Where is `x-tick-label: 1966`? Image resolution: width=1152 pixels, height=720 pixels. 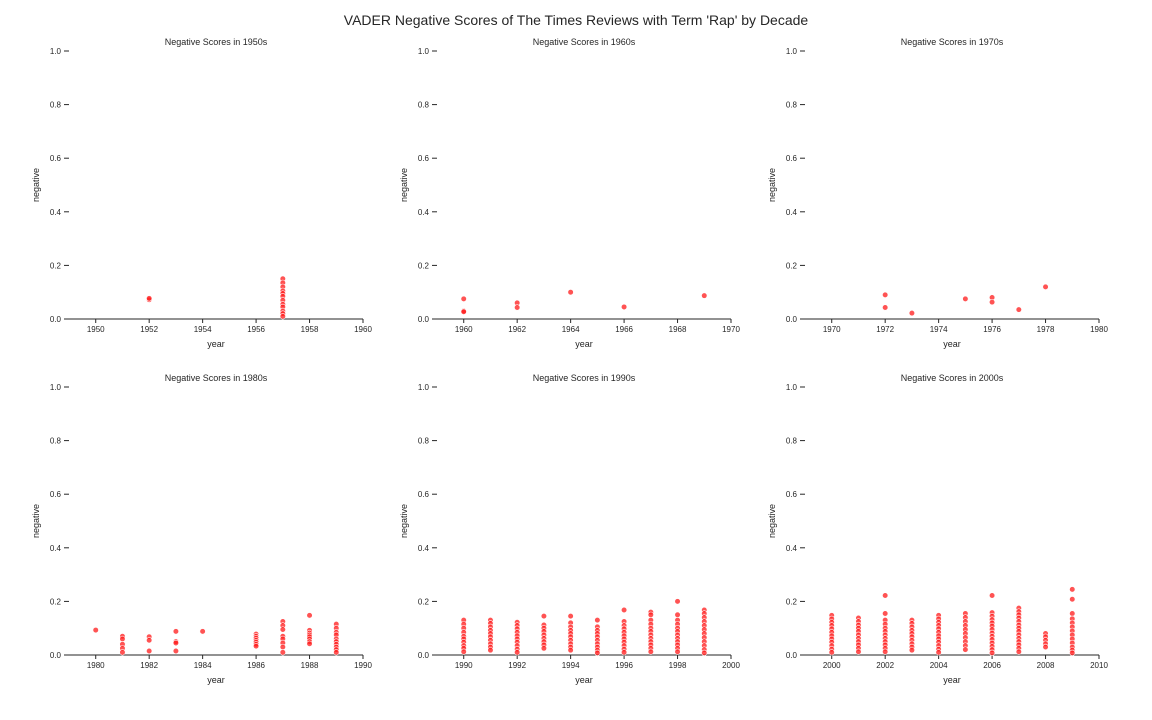 x-tick-label: 1966 is located at coordinates (624, 329).